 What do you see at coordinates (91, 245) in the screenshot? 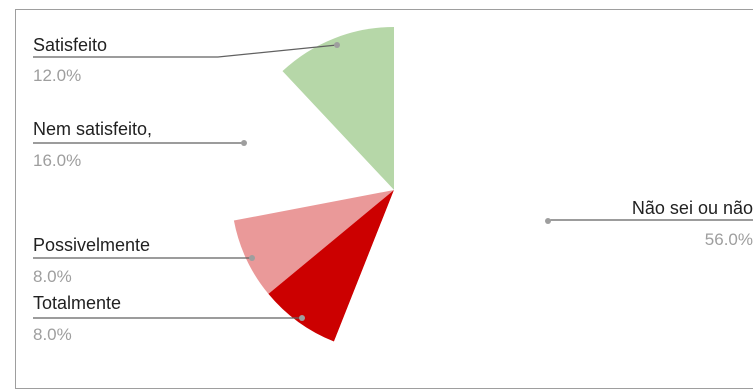
I see `slice-label-2: Possivelmente` at bounding box center [91, 245].